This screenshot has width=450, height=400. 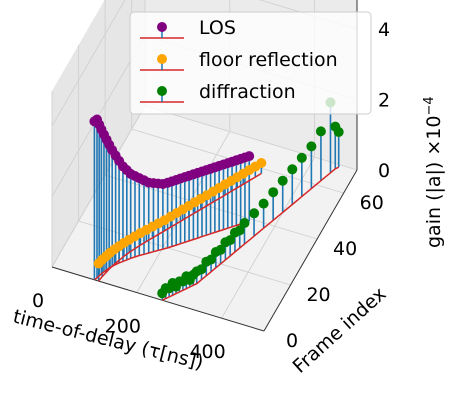 I want to click on legend-label: LOS, so click(x=217, y=28).